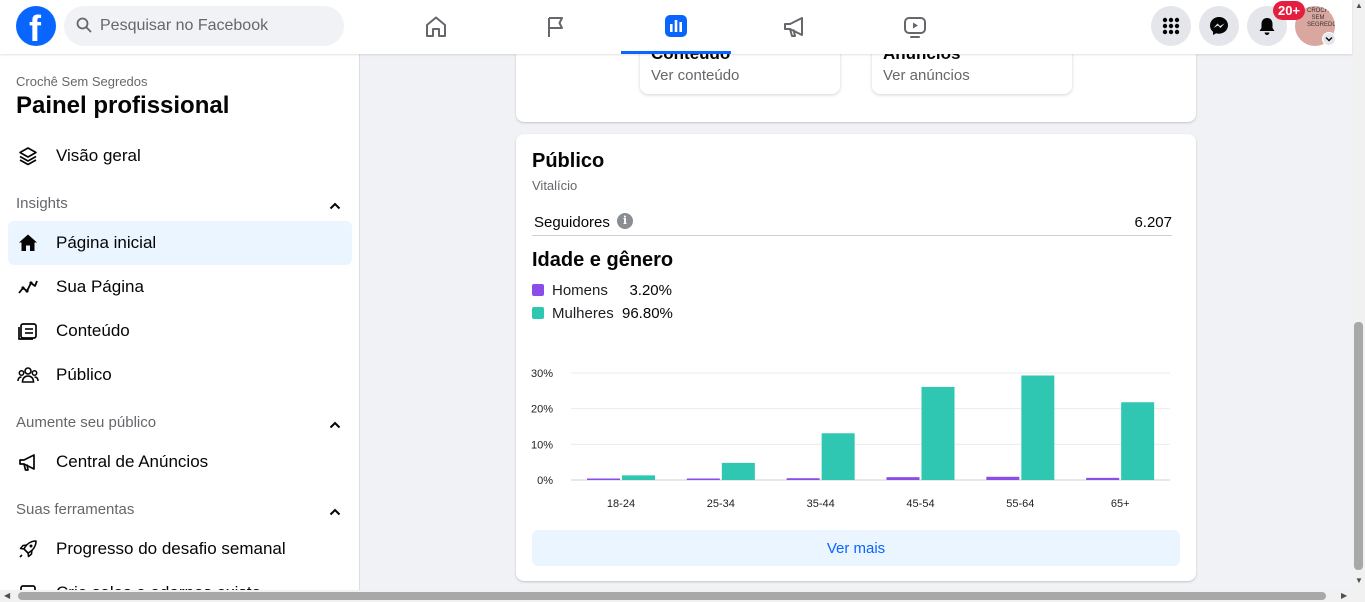 This screenshot has width=1365, height=602. I want to click on notifications-button, so click(1267, 26).